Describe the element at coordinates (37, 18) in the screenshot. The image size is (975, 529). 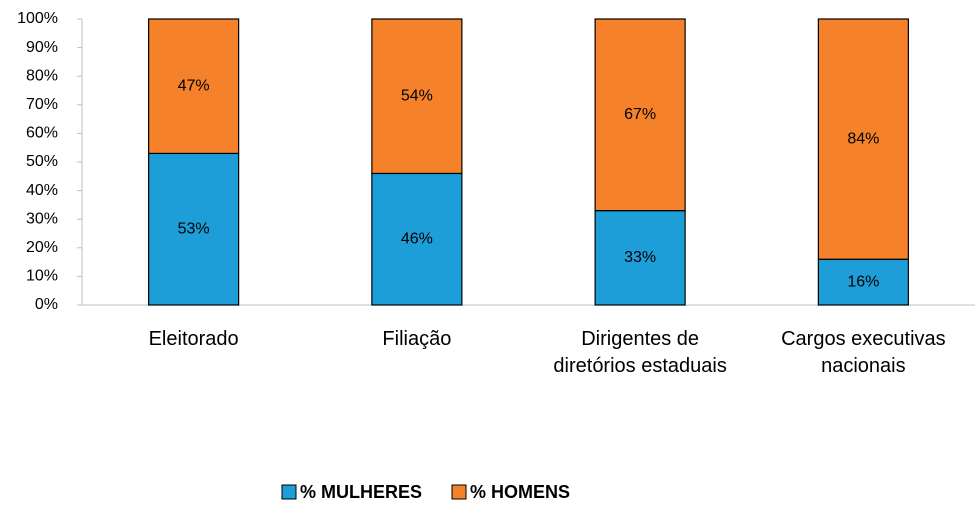
I see `y-tick-label: 100%` at that location.